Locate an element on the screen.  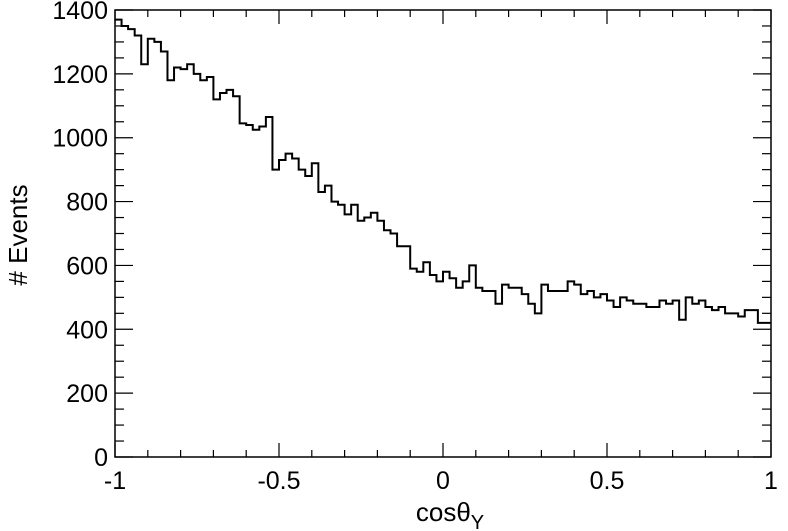
x-tick-label: -0.5 is located at coordinates (278, 481).